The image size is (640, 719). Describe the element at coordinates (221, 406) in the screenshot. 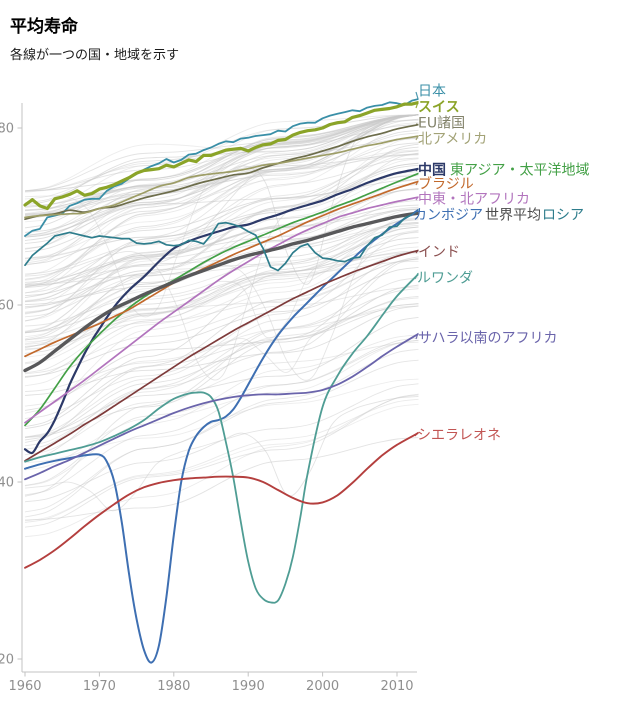

I see `series-line-ssa` at that location.